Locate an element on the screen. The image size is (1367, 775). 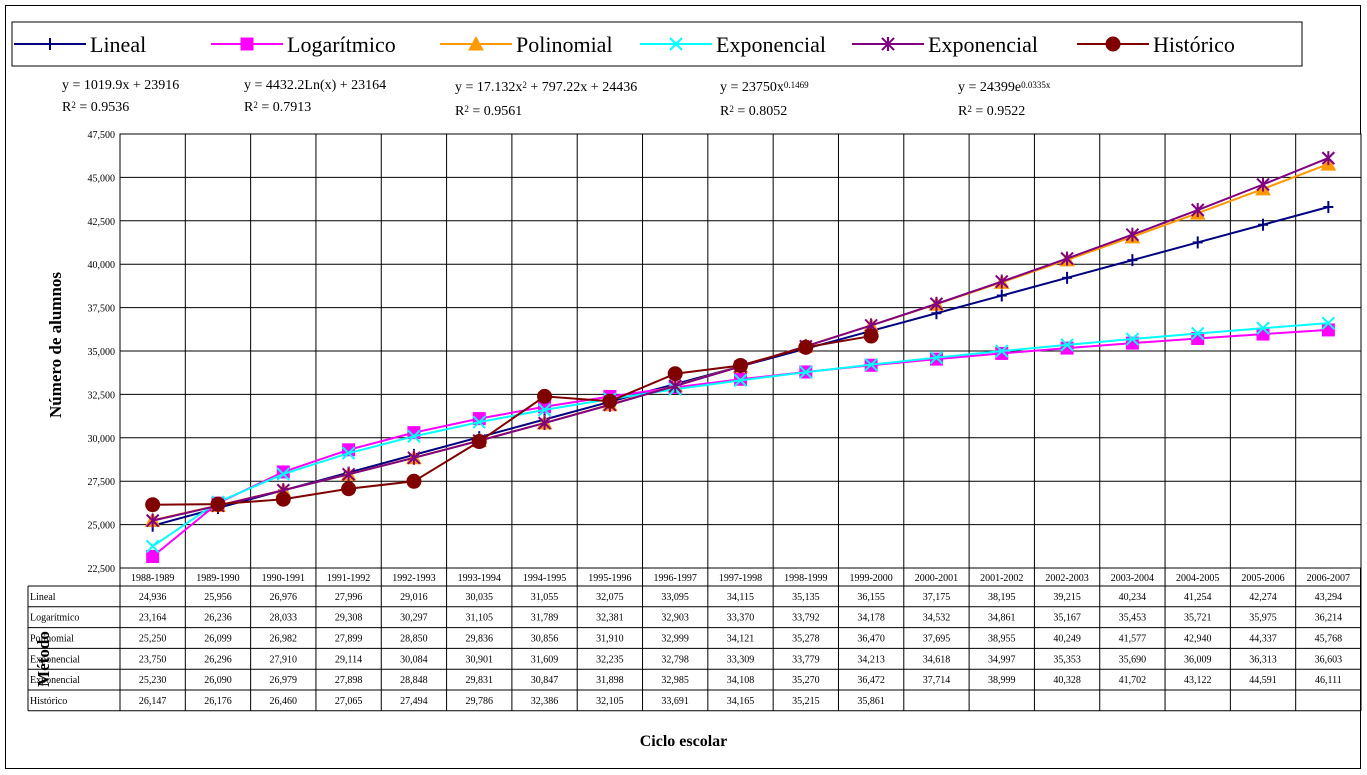
table-cell: 35,861 is located at coordinates (871, 701).